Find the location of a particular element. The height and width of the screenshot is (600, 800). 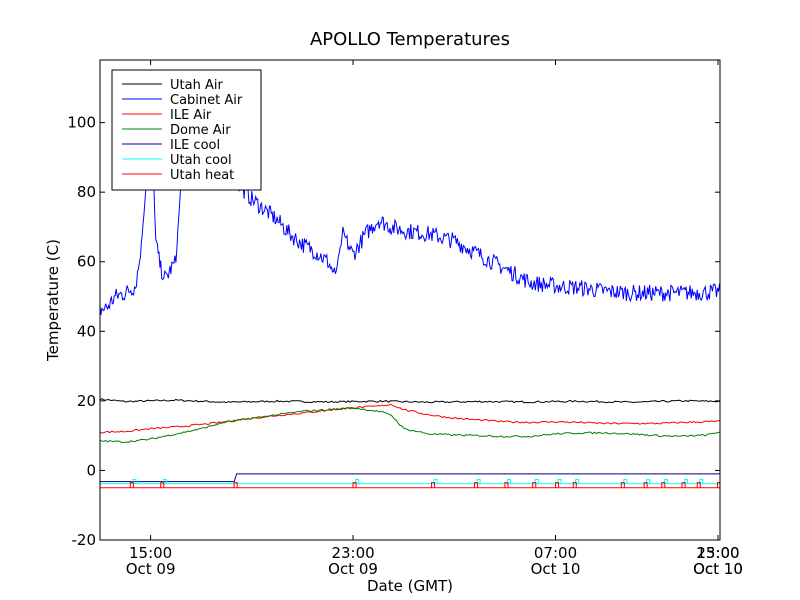

legend-box is located at coordinates (186, 130).